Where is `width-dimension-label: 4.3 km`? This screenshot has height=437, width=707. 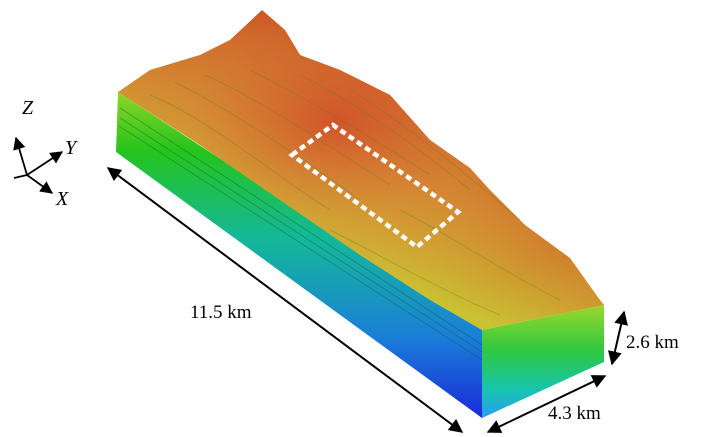 width-dimension-label: 4.3 km is located at coordinates (574, 413).